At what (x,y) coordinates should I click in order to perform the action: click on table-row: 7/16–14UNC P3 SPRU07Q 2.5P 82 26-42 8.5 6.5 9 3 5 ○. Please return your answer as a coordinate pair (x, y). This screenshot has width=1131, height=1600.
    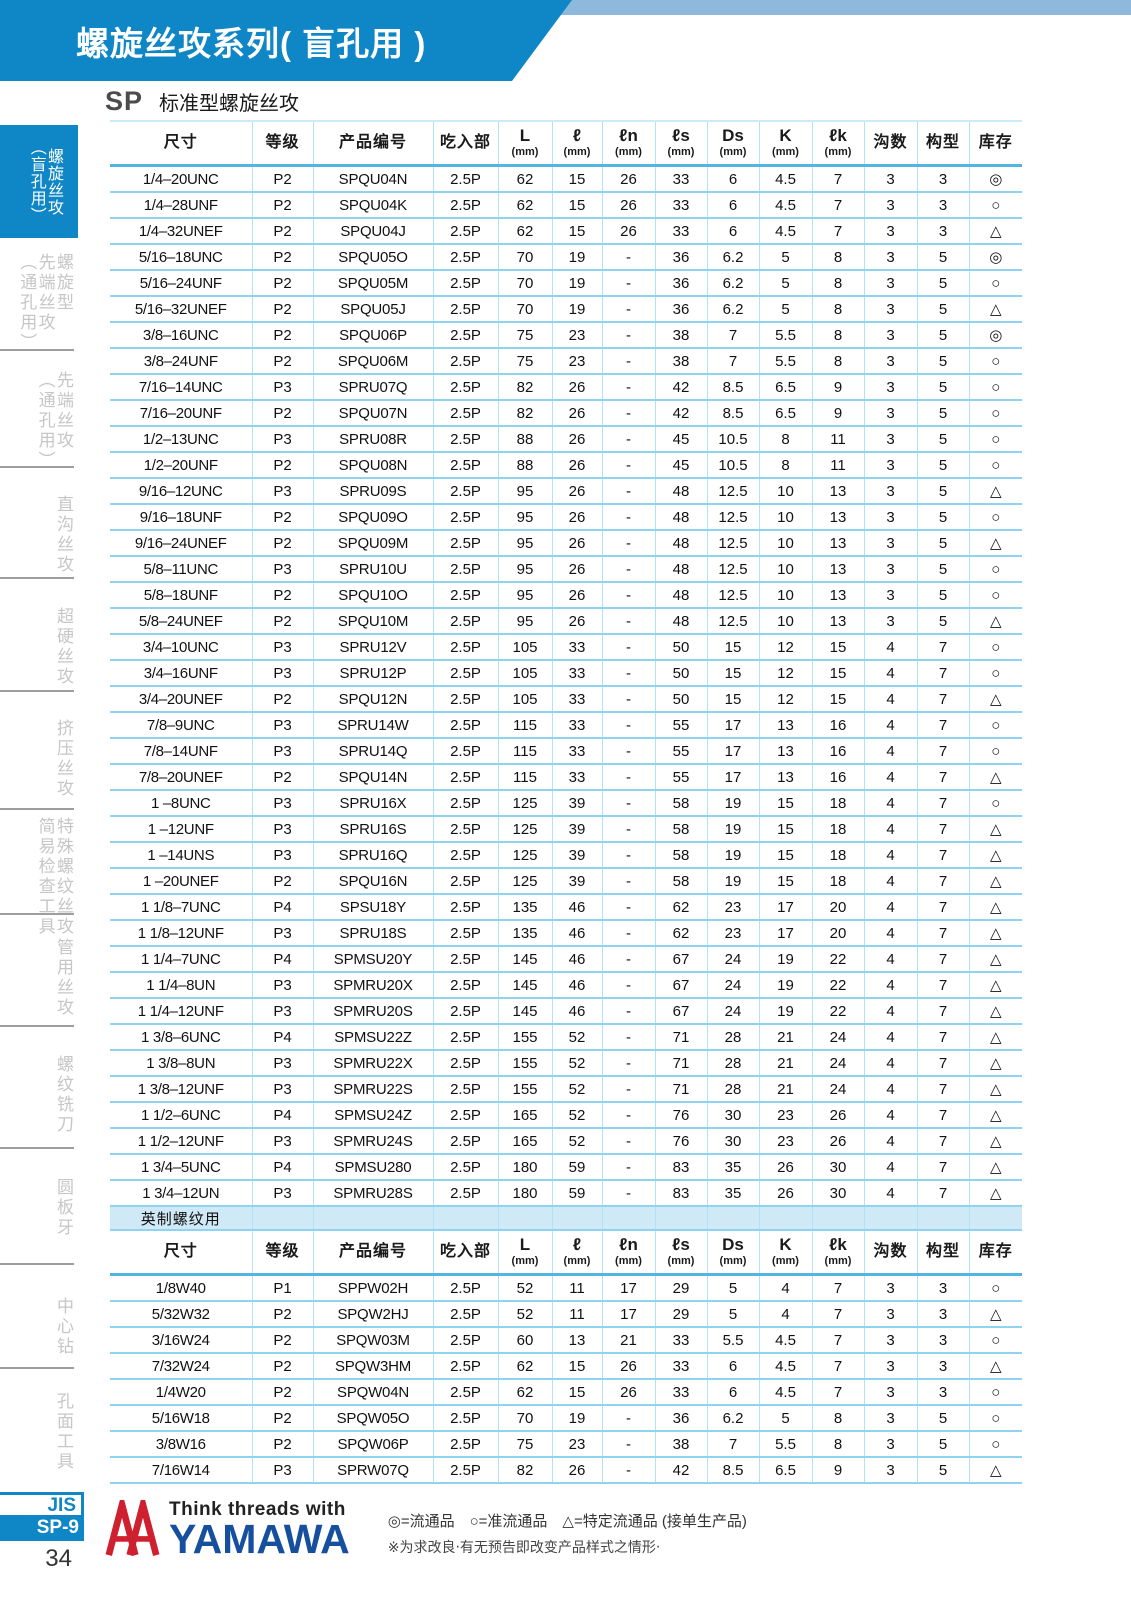
    Looking at the image, I should click on (566, 387).